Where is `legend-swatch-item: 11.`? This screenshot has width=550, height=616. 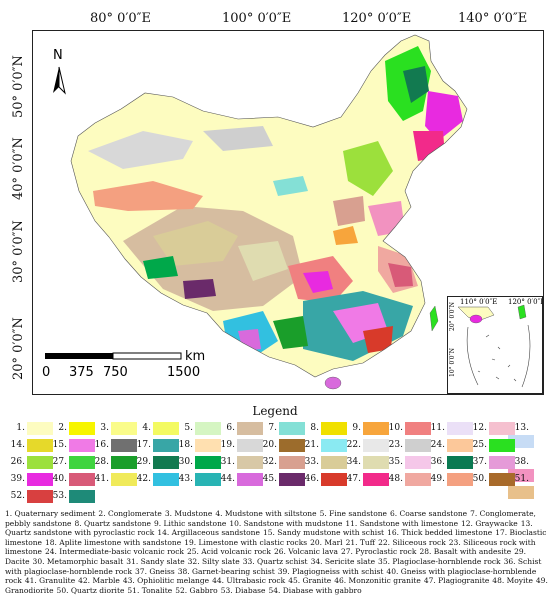
legend-swatch-item: 11. is located at coordinates (448, 428).